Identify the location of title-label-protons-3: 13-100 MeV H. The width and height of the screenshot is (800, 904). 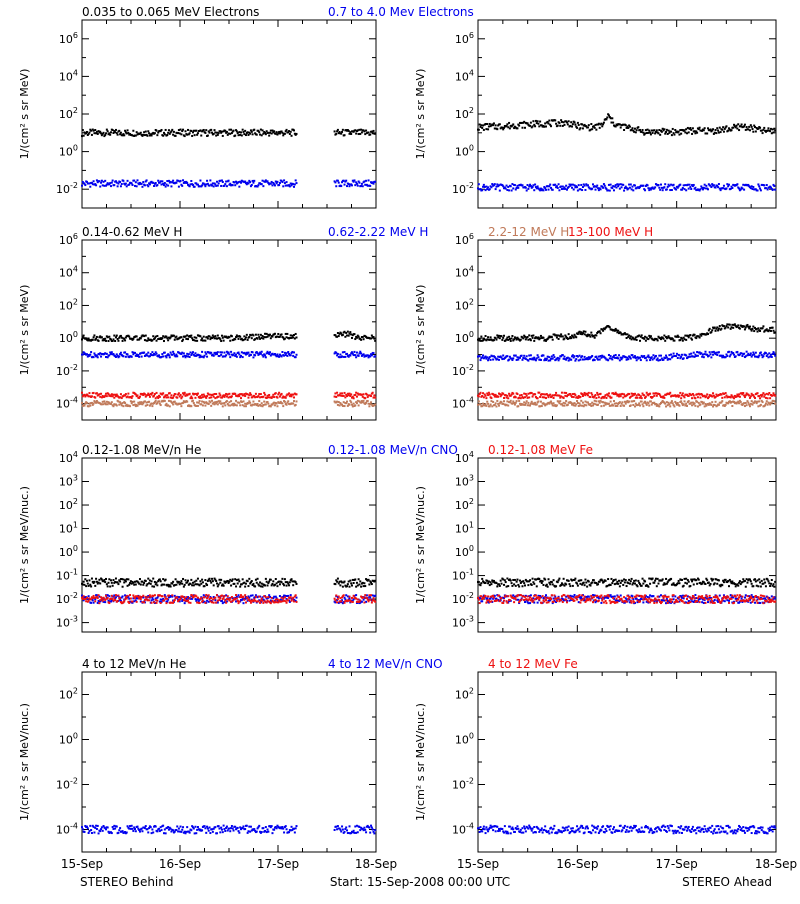
(610, 232).